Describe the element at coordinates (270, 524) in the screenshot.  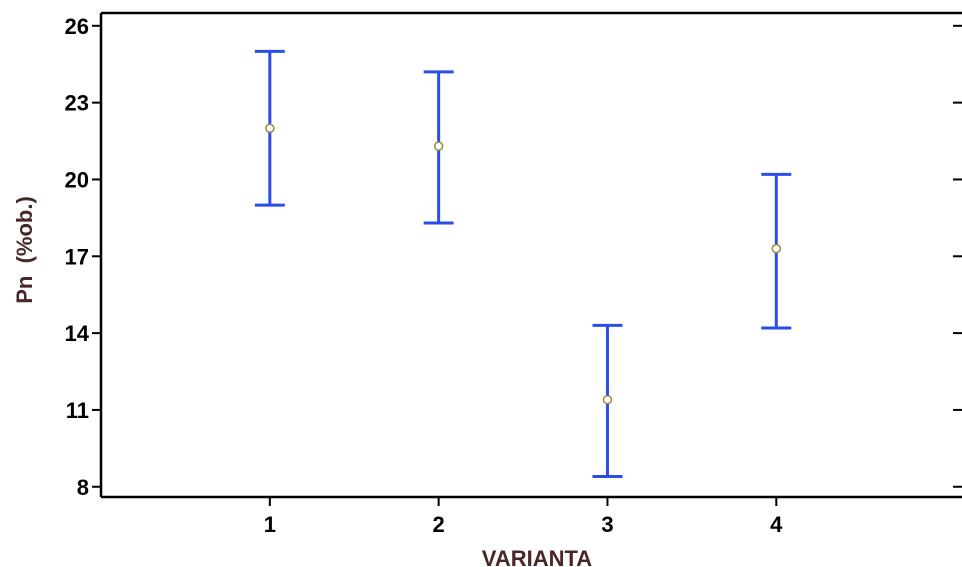
I see `x-tick-label: 1` at that location.